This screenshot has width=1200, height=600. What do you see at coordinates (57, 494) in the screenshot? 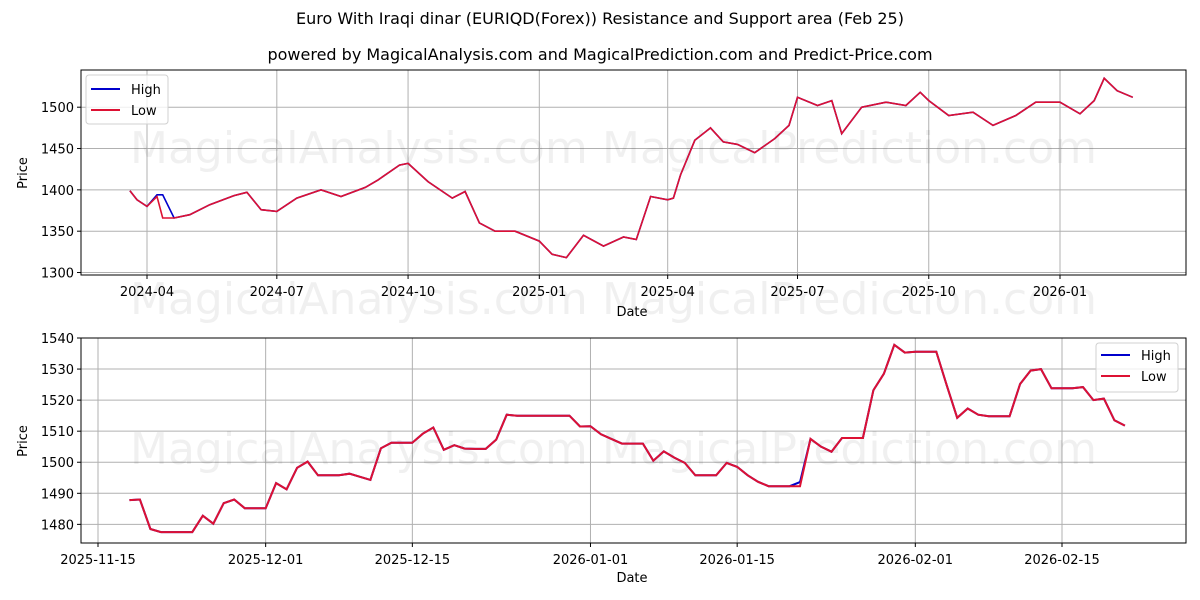
I see `y-tick-label: 1490` at bounding box center [57, 494].